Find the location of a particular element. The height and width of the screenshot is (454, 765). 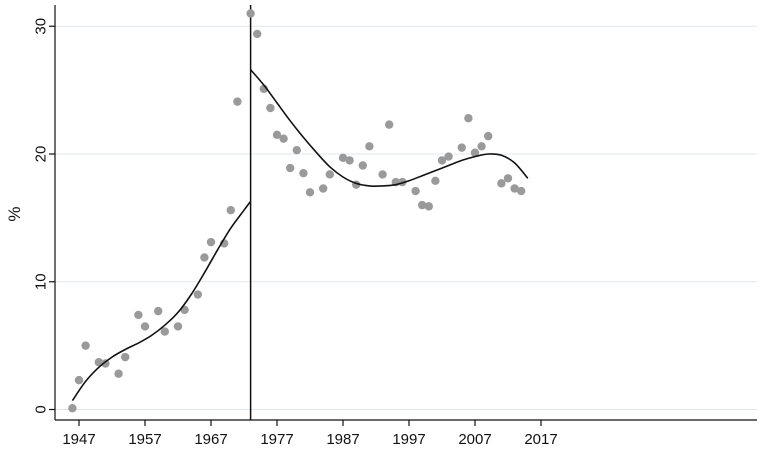

fit-curve-pre-1973 is located at coordinates (161, 301).